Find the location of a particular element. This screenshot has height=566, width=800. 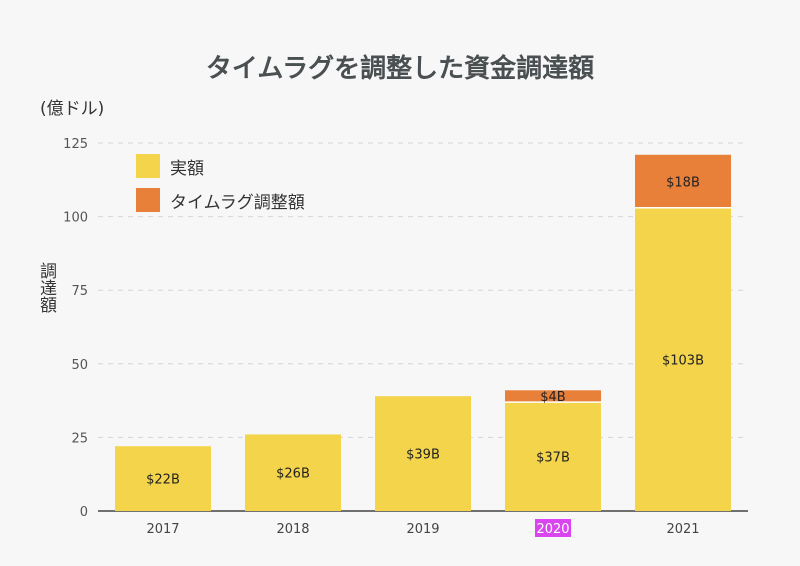

y-tick-label: 0 is located at coordinates (84, 512).